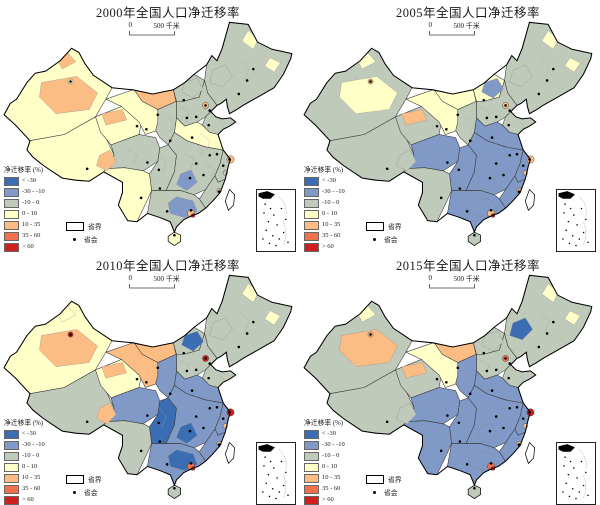 The image size is (600, 505). What do you see at coordinates (31, 489) in the screenshot?
I see `legend-class-label: 35 - 60` at bounding box center [31, 489].